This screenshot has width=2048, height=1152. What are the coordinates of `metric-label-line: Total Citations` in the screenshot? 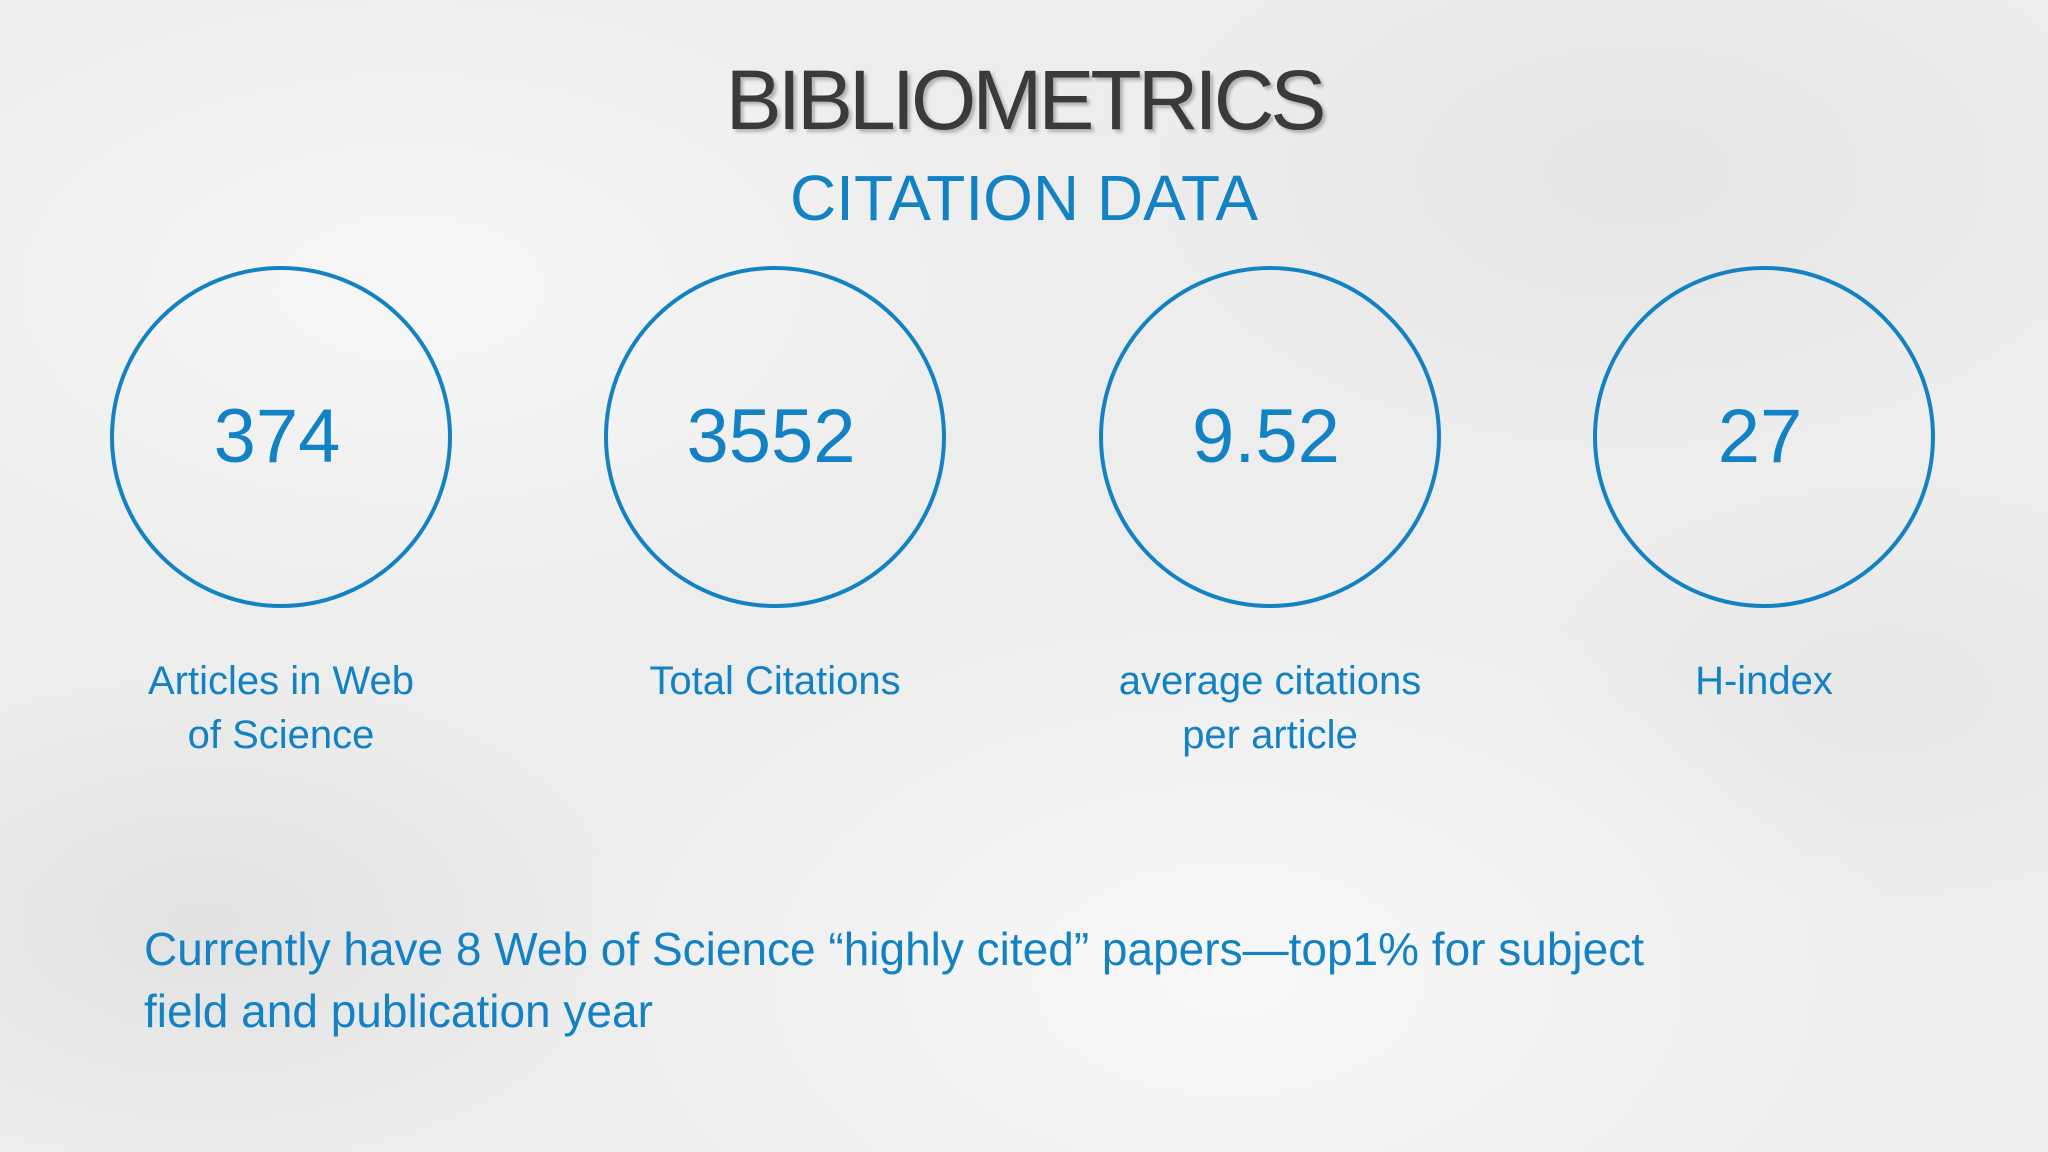 It's located at (775, 681).